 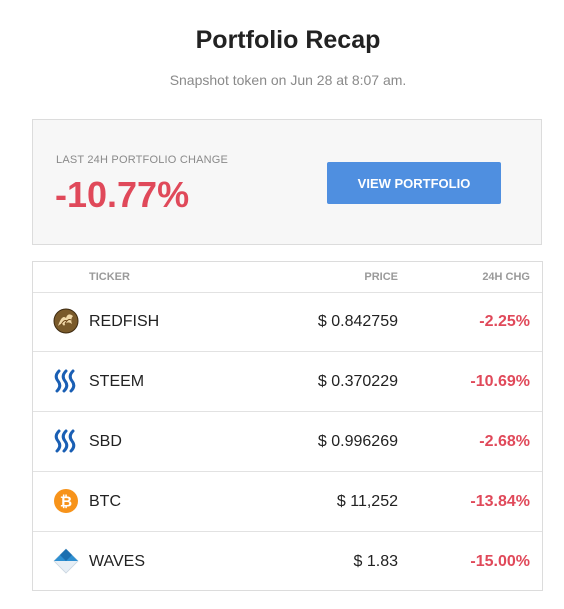 I want to click on ticker-name: BTC, so click(x=105, y=501).